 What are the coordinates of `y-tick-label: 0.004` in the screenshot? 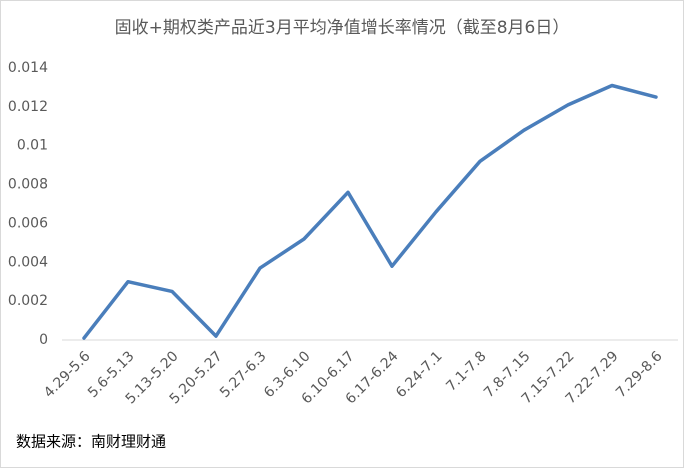 It's located at (28, 262).